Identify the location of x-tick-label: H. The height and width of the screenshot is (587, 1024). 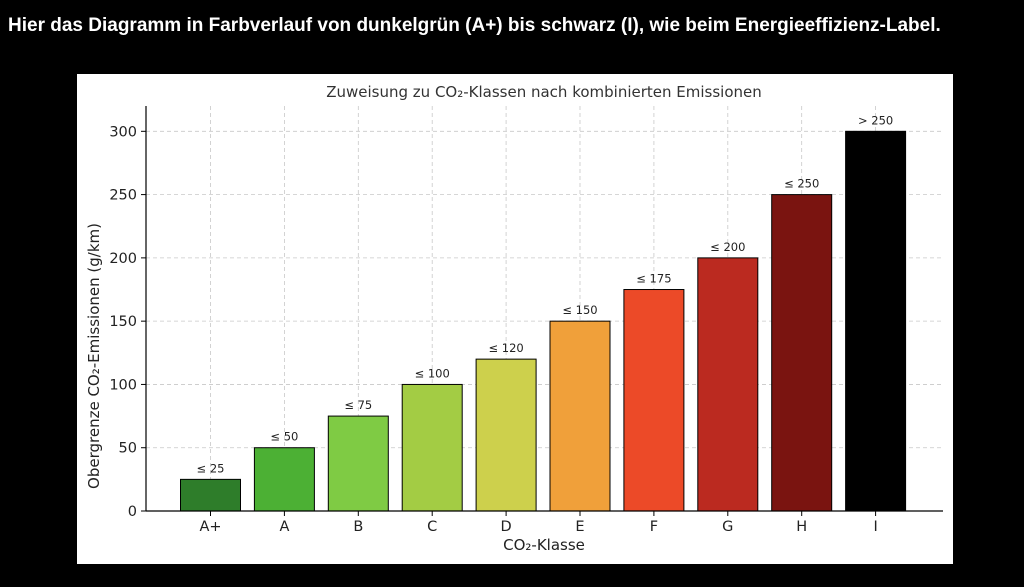
(801, 527).